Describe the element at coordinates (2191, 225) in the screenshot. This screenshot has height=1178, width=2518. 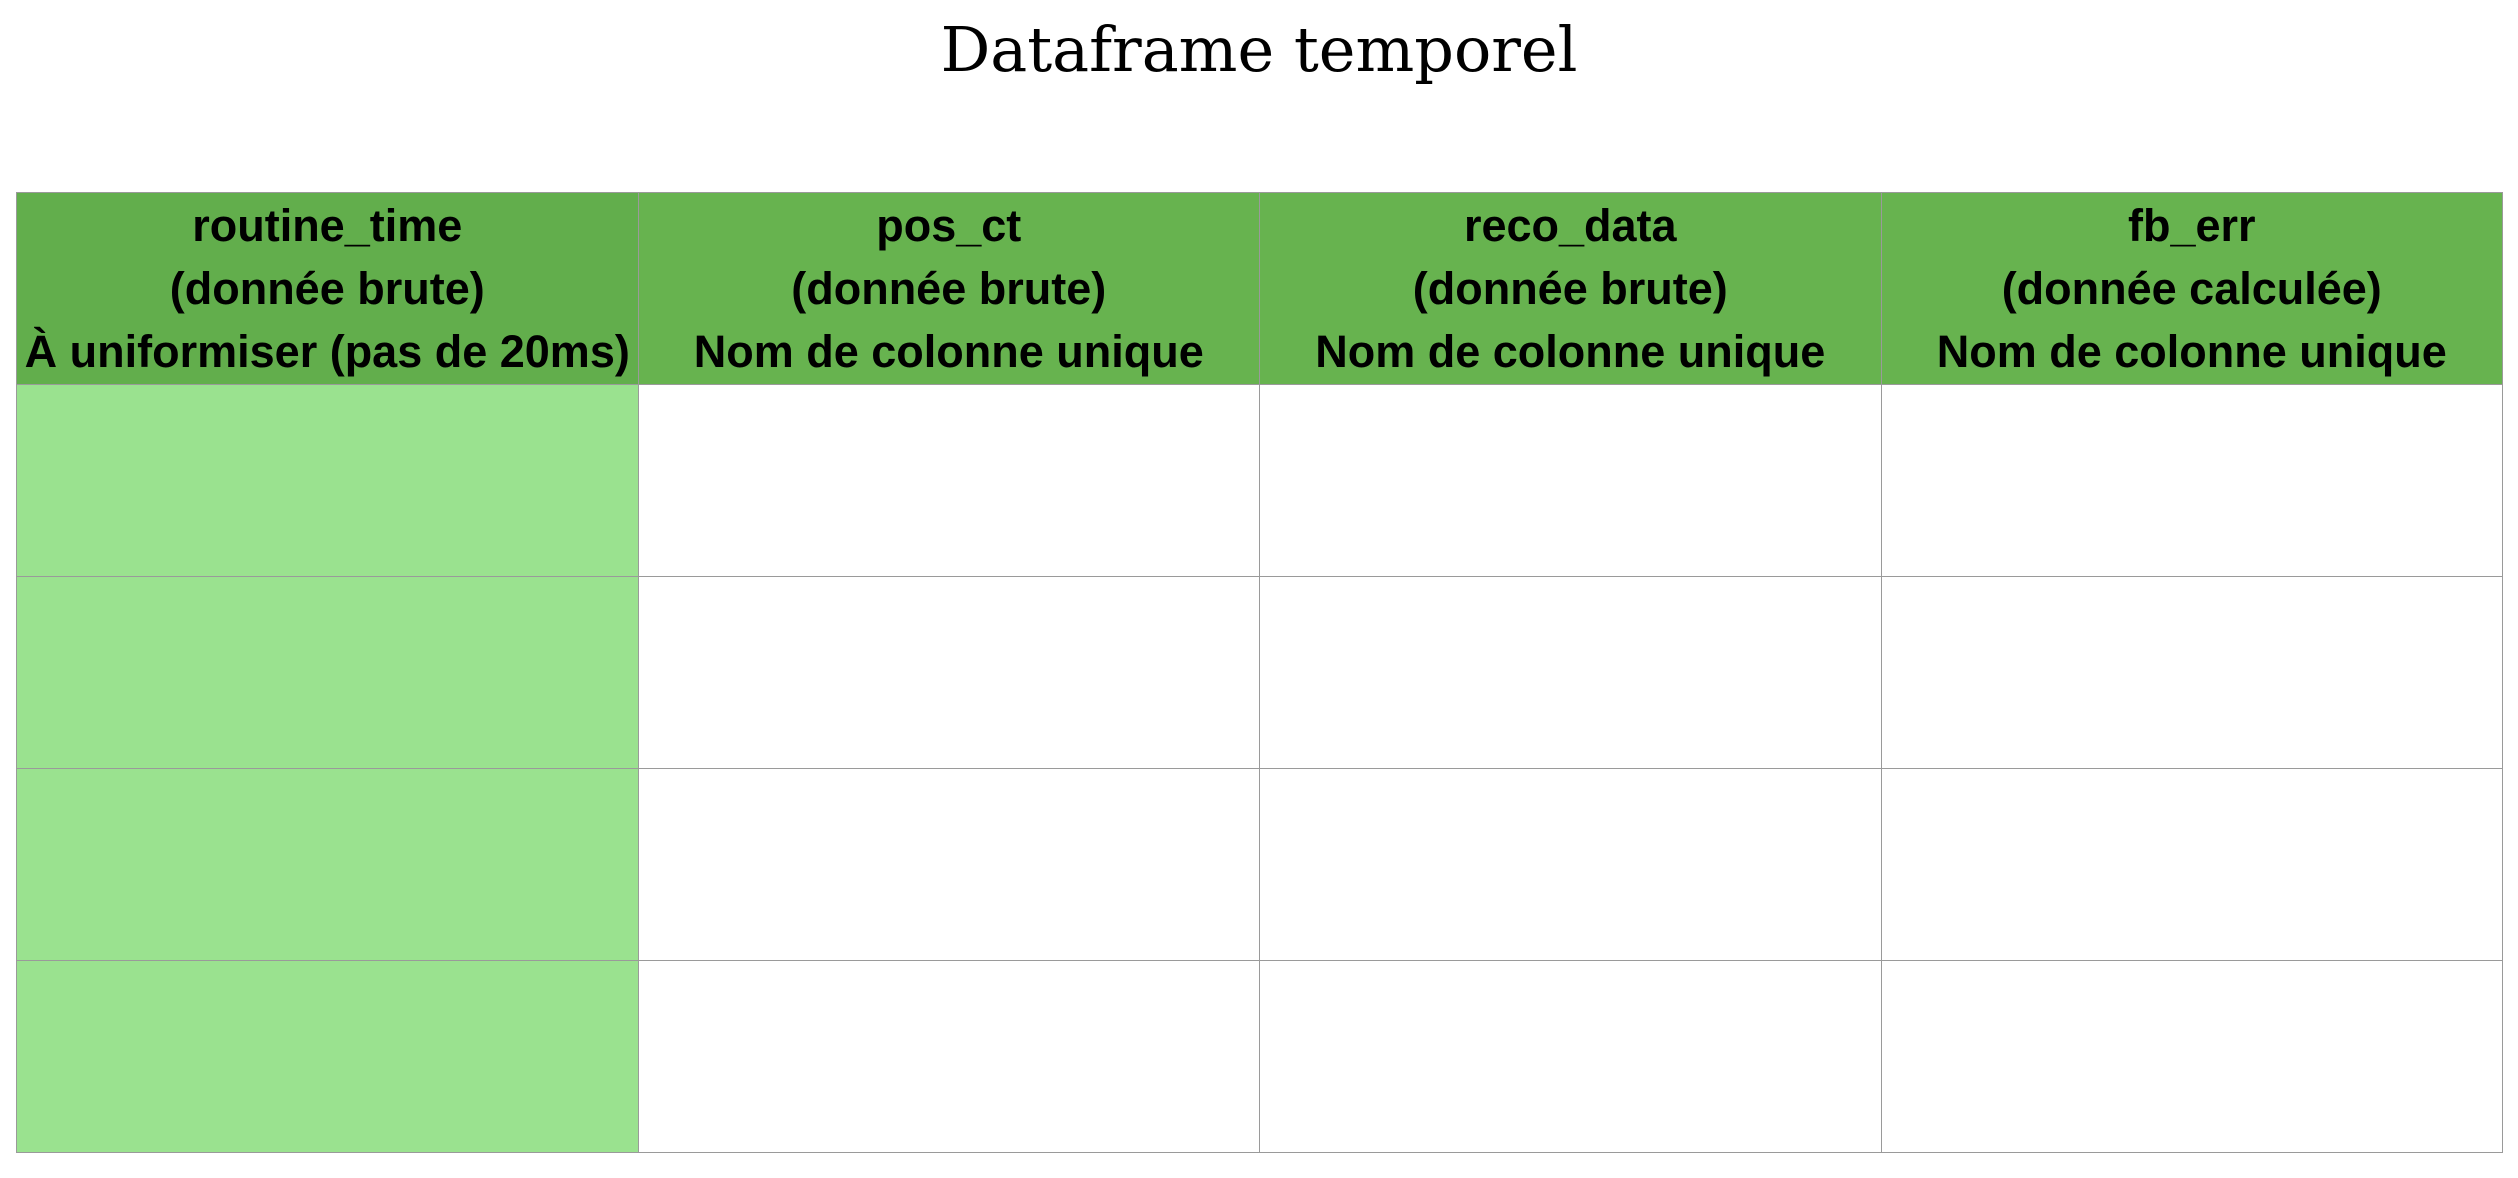
I see `column-name: fb_err` at that location.